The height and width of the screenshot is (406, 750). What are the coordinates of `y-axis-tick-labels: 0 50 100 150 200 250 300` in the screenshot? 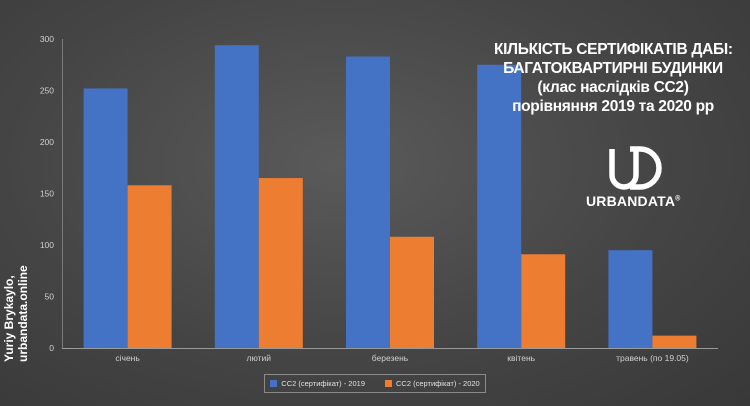 It's located at (47, 193).